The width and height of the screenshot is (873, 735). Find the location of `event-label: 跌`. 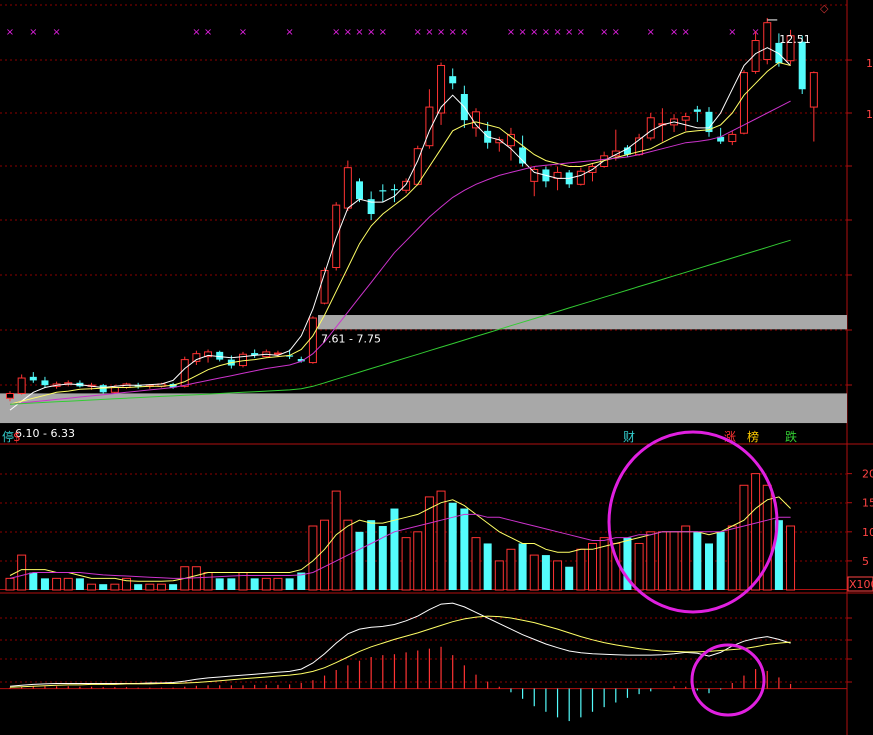

event-label: 跌 is located at coordinates (791, 436).